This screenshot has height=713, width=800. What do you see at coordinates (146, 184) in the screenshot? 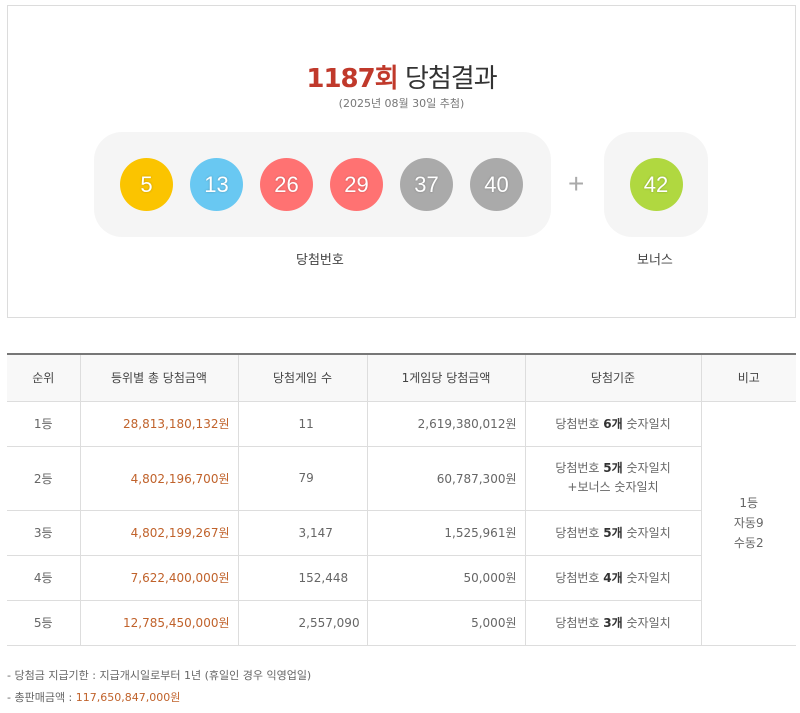
I see `winning-ball: 5` at bounding box center [146, 184].